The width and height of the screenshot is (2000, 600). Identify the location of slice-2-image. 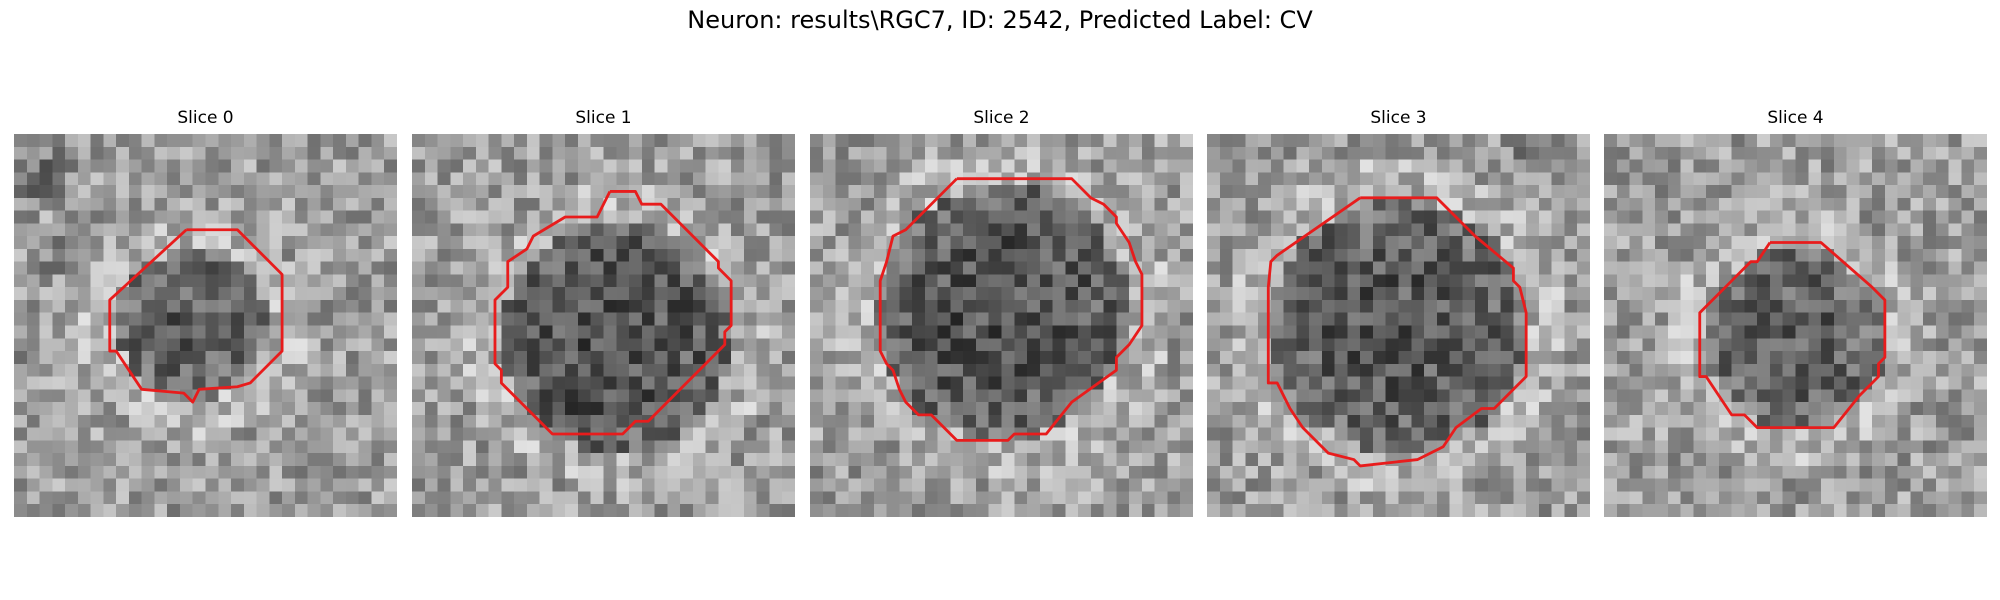
(1001, 325).